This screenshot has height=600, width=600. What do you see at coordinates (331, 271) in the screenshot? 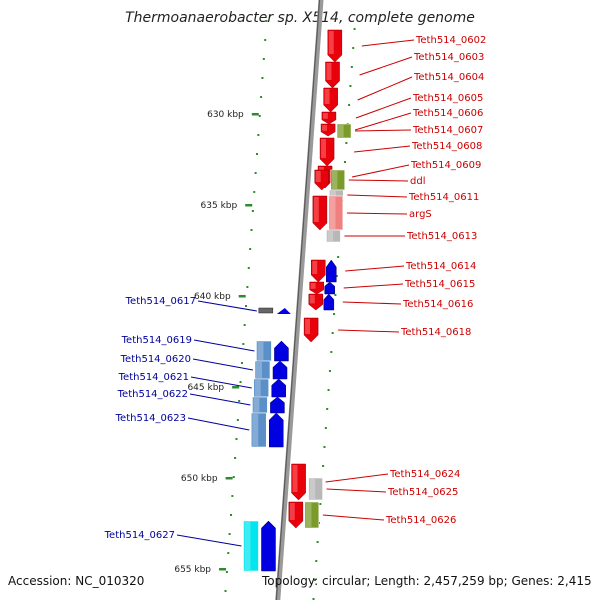
I see `gene-teth514-0614-cog` at bounding box center [331, 271].